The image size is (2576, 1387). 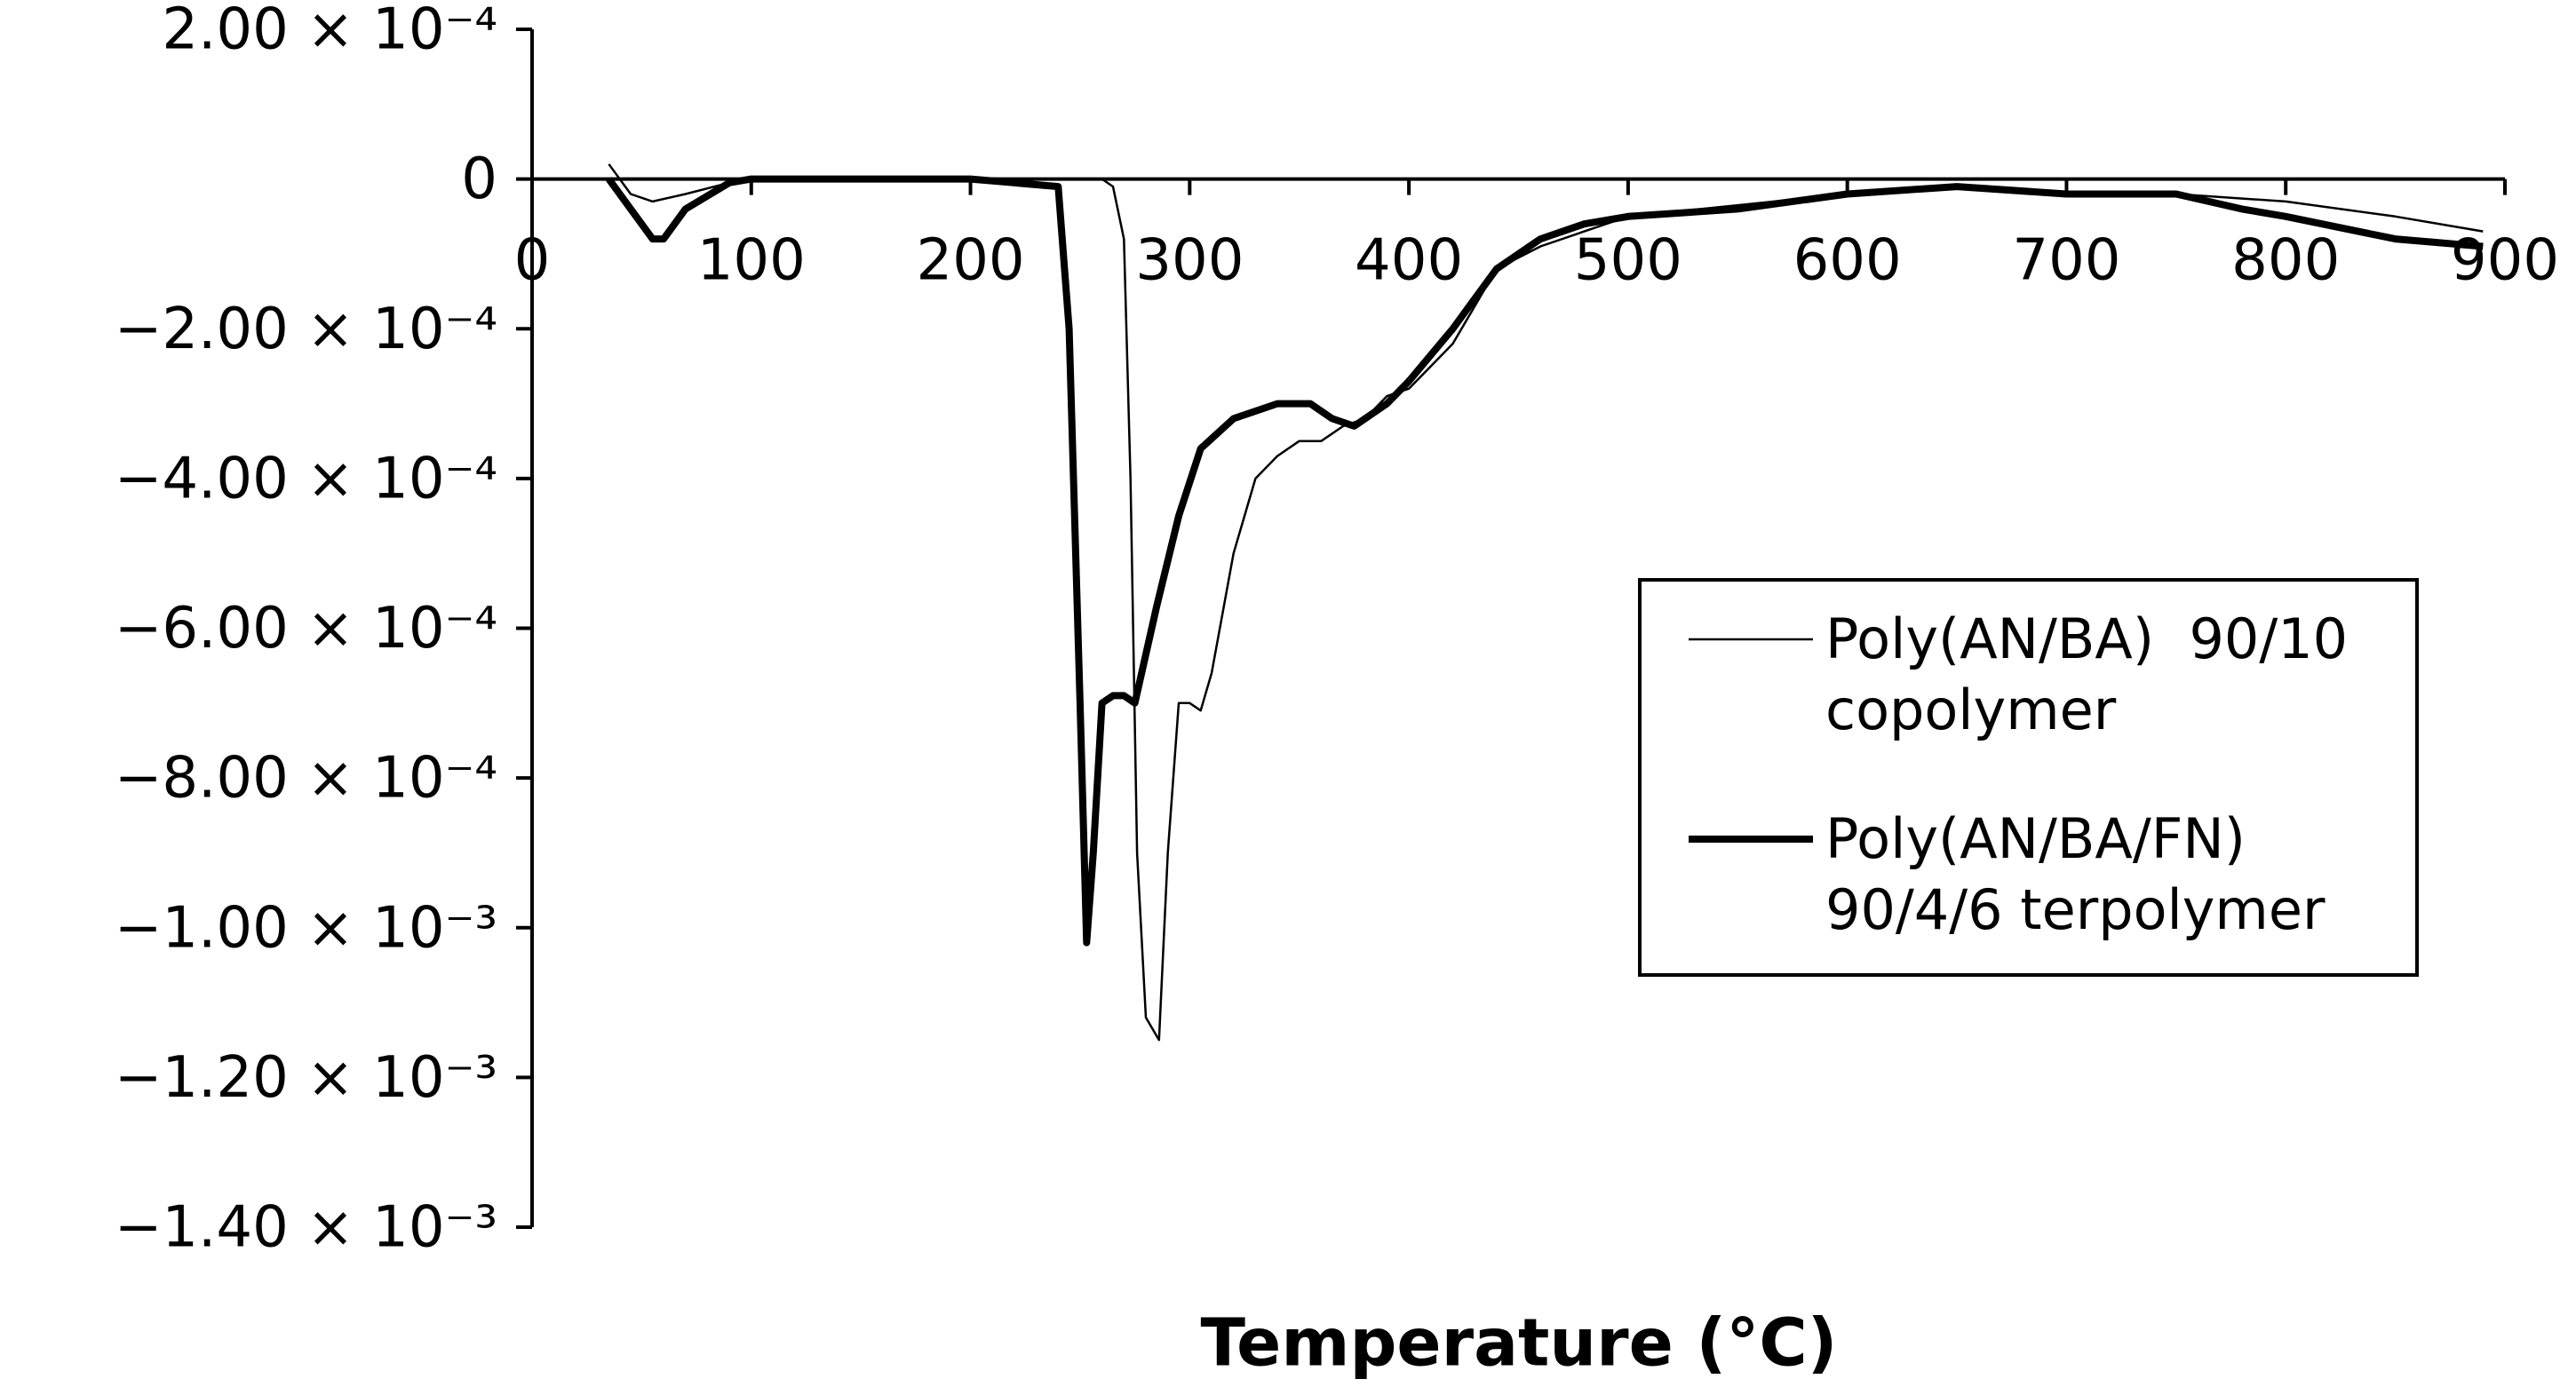 I want to click on y-tick-label: −2.00 × 10⁻⁴, so click(x=306, y=329).